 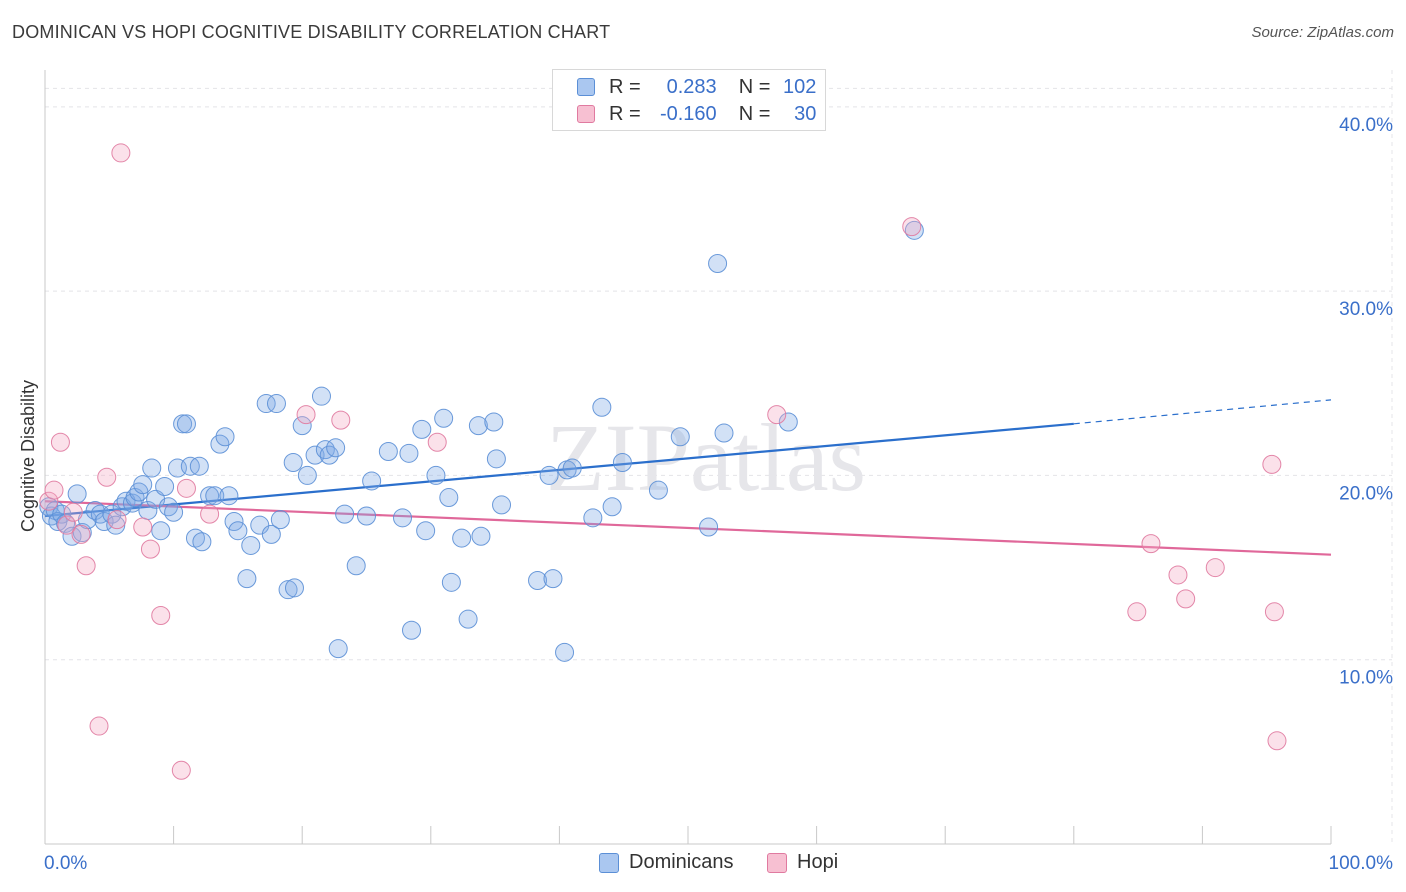 What do you see at coordinates (688, 113) in the screenshot?
I see `legend-r-value: -0.160` at bounding box center [688, 113].